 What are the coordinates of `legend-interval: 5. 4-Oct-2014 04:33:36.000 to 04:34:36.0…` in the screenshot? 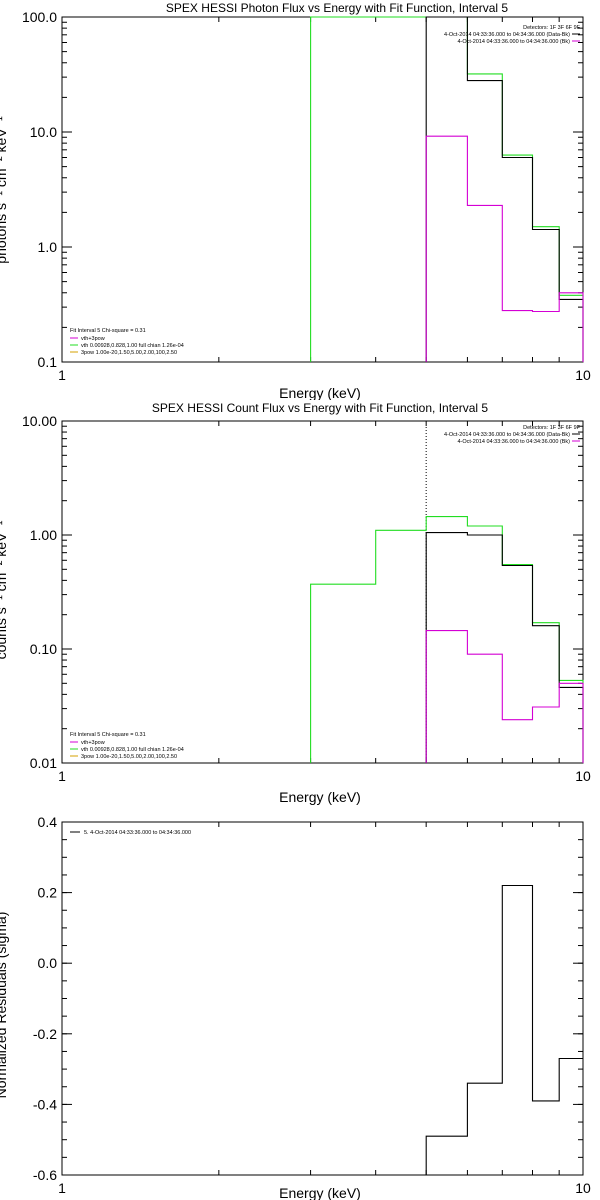 It's located at (137, 833).